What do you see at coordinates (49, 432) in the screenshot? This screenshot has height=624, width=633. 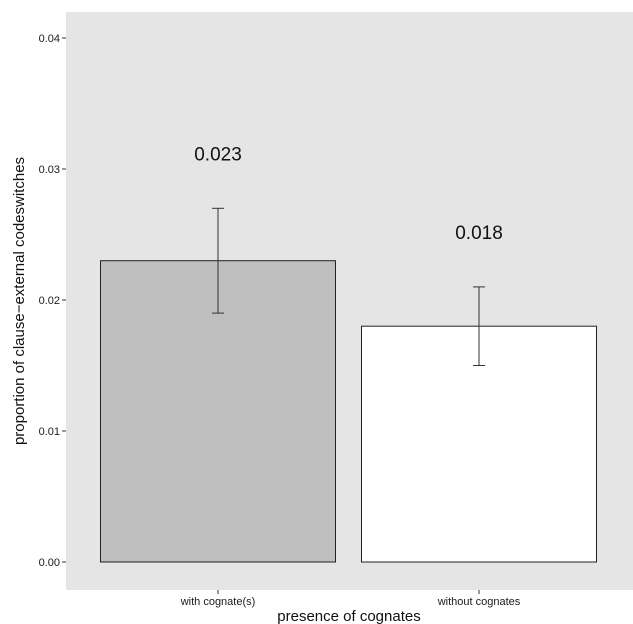 I see `y-tick-label: 0.01` at bounding box center [49, 432].